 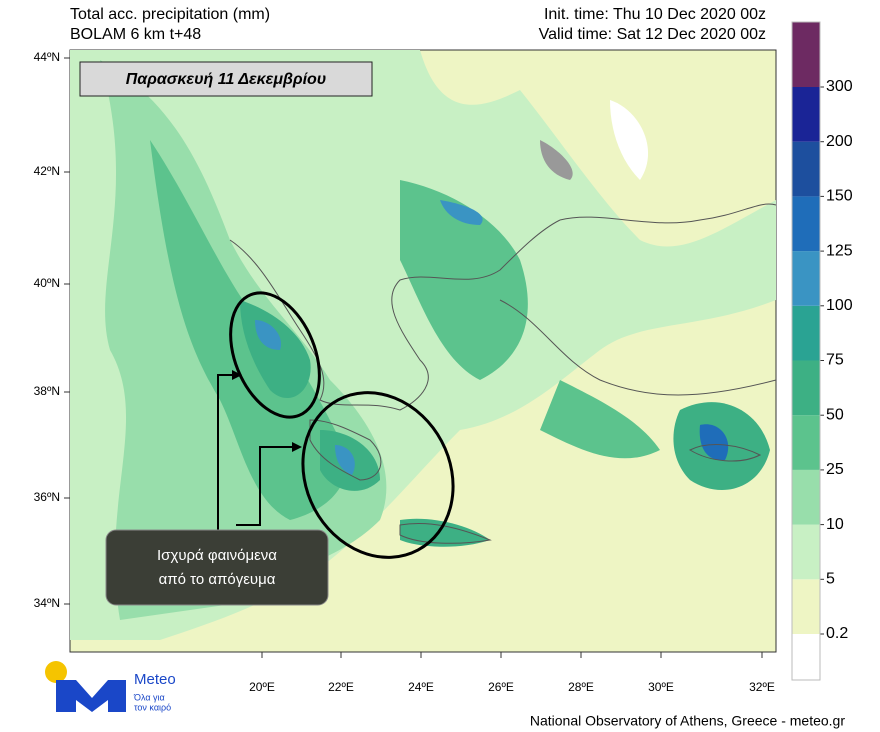 What do you see at coordinates (830, 579) in the screenshot?
I see `colorbar-label: 5` at bounding box center [830, 579].